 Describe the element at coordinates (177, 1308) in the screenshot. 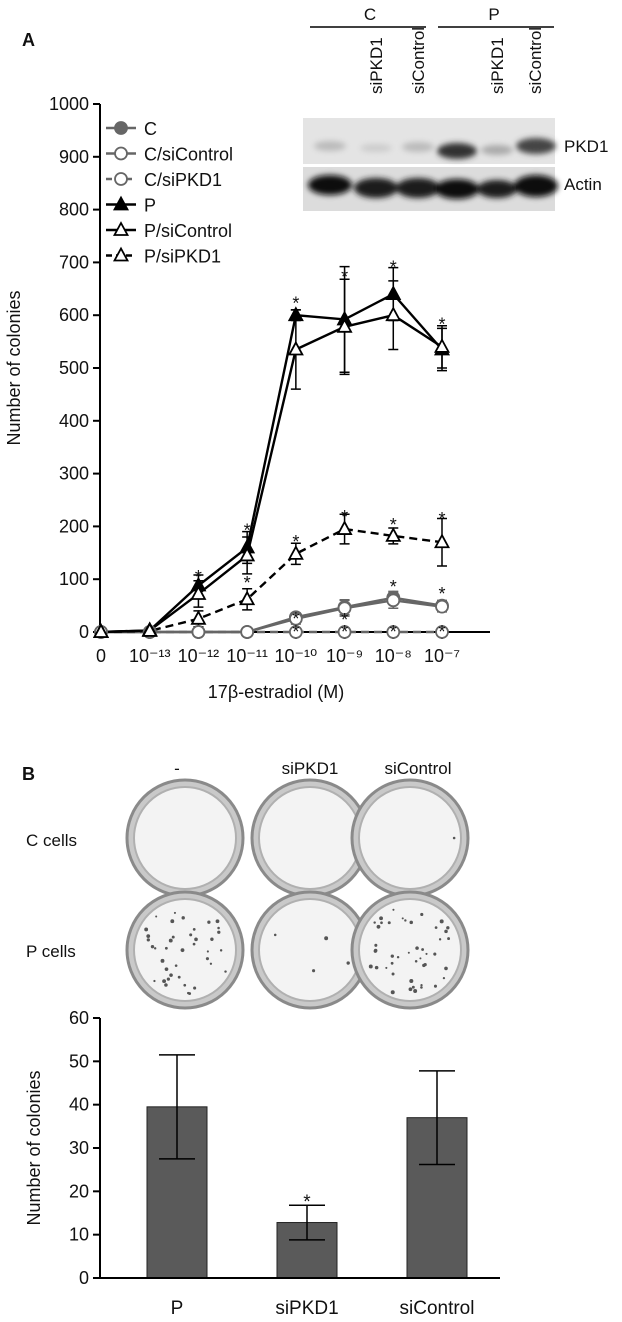

I see `x-tick-label: P` at that location.